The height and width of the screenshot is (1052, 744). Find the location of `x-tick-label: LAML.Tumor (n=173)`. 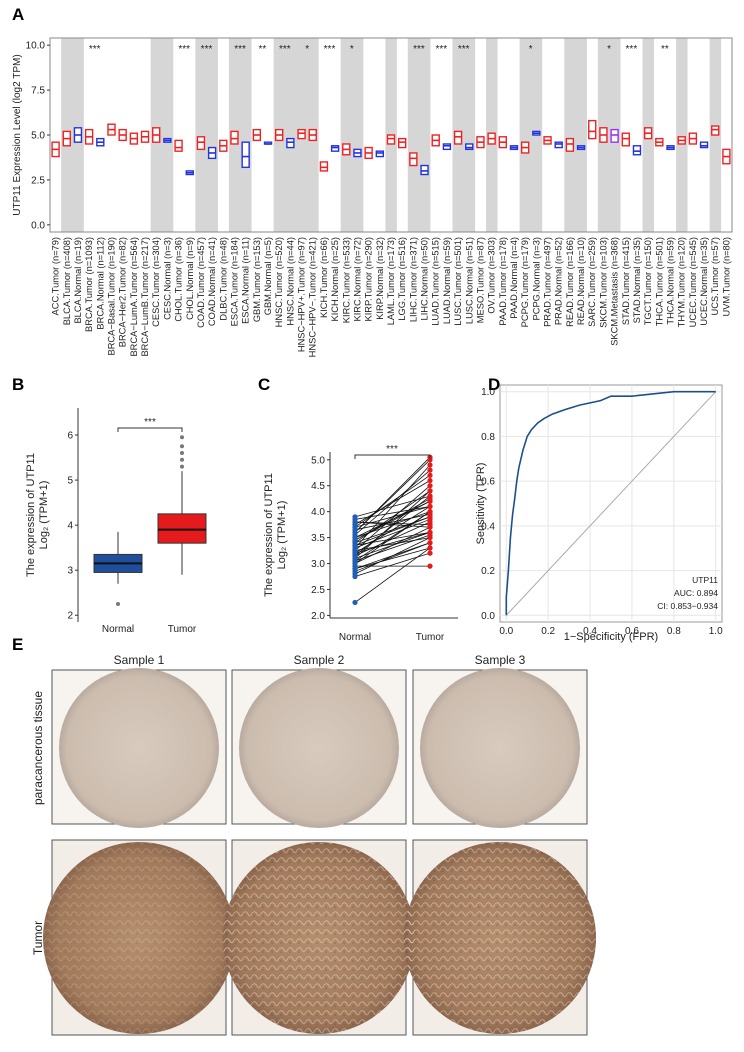

x-tick-label: LAML.Tumor (n=173) is located at coordinates (391, 281).